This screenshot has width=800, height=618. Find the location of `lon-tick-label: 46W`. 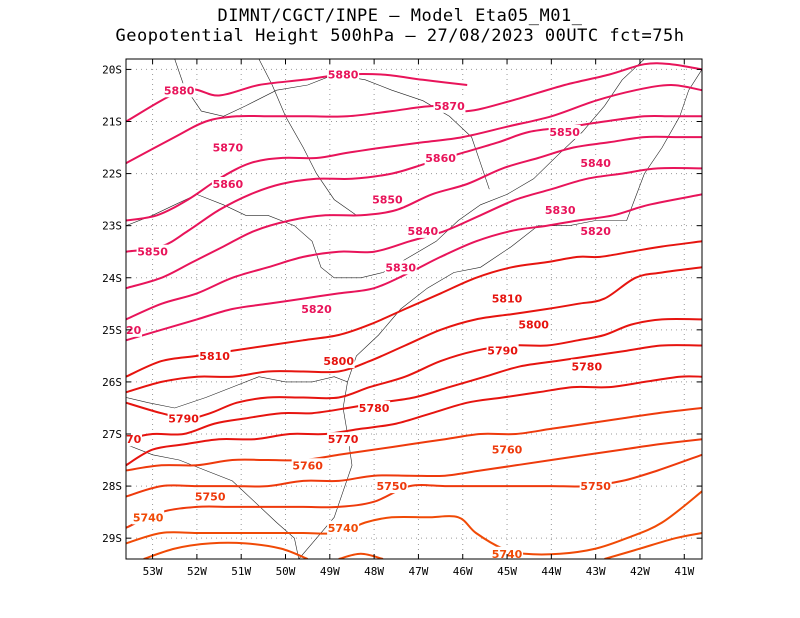

lon-tick-label: 46W is located at coordinates (463, 571).